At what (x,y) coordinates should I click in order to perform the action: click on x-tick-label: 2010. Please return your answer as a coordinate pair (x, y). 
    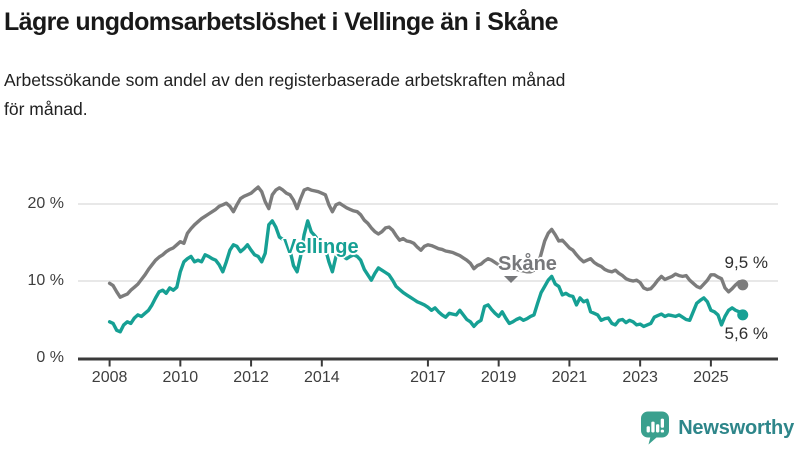
    Looking at the image, I should click on (180, 377).